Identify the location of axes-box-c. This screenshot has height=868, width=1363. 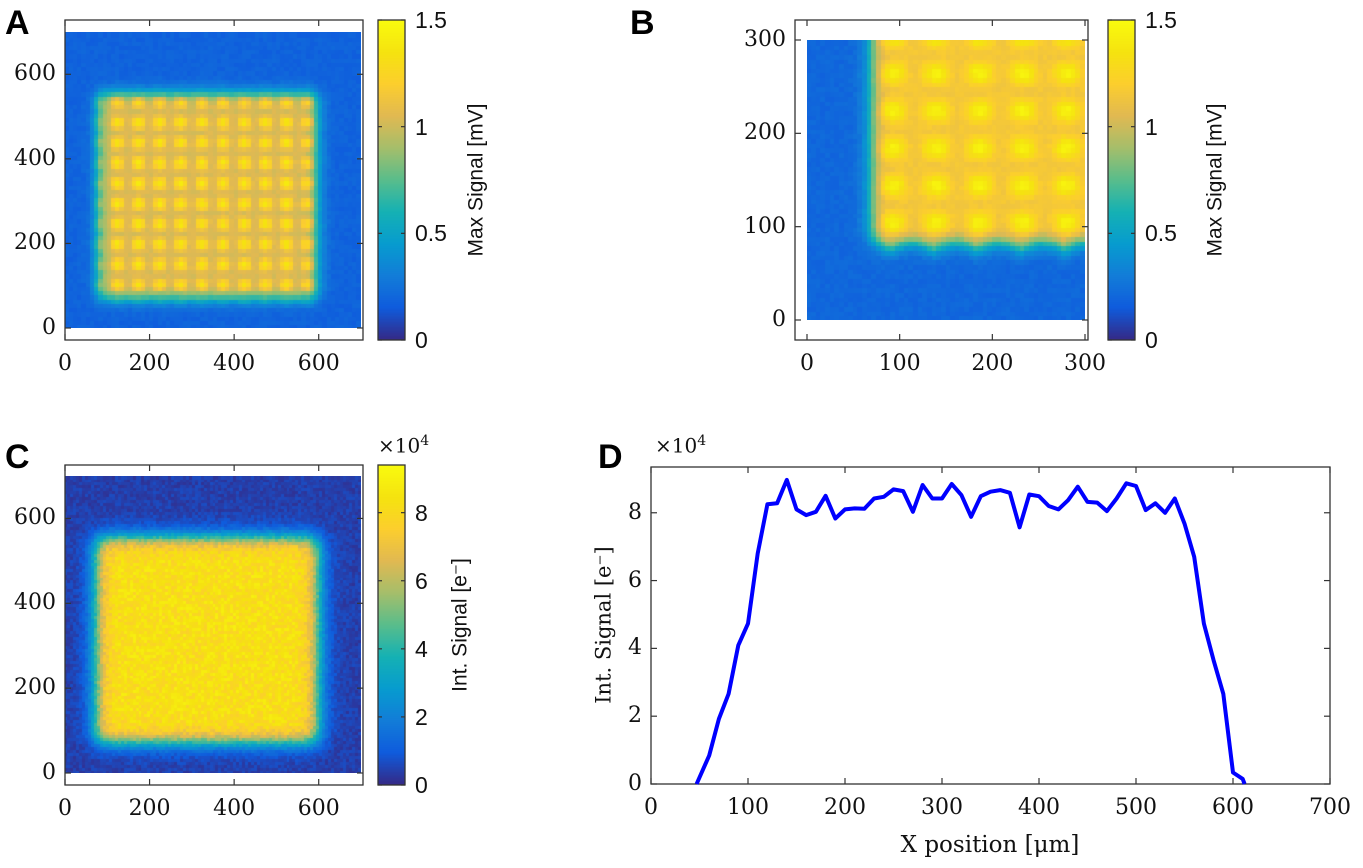
(214, 625).